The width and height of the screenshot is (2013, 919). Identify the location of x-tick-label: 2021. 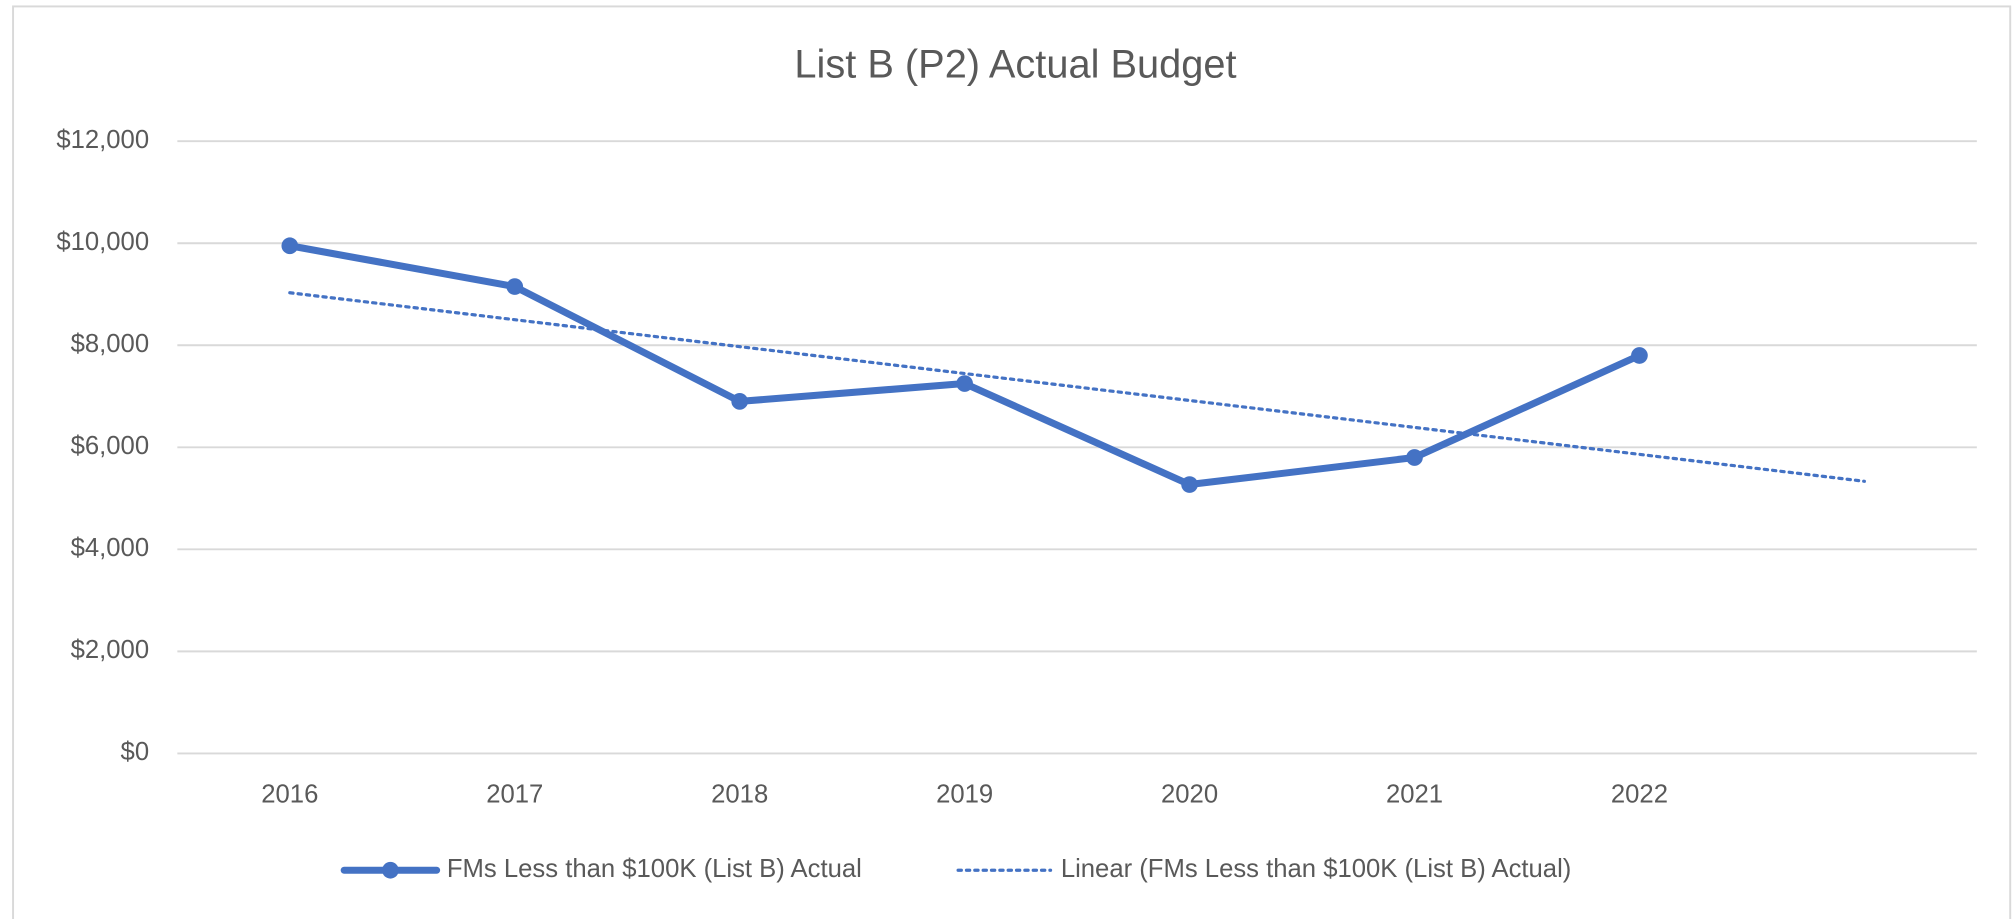
(1414, 795).